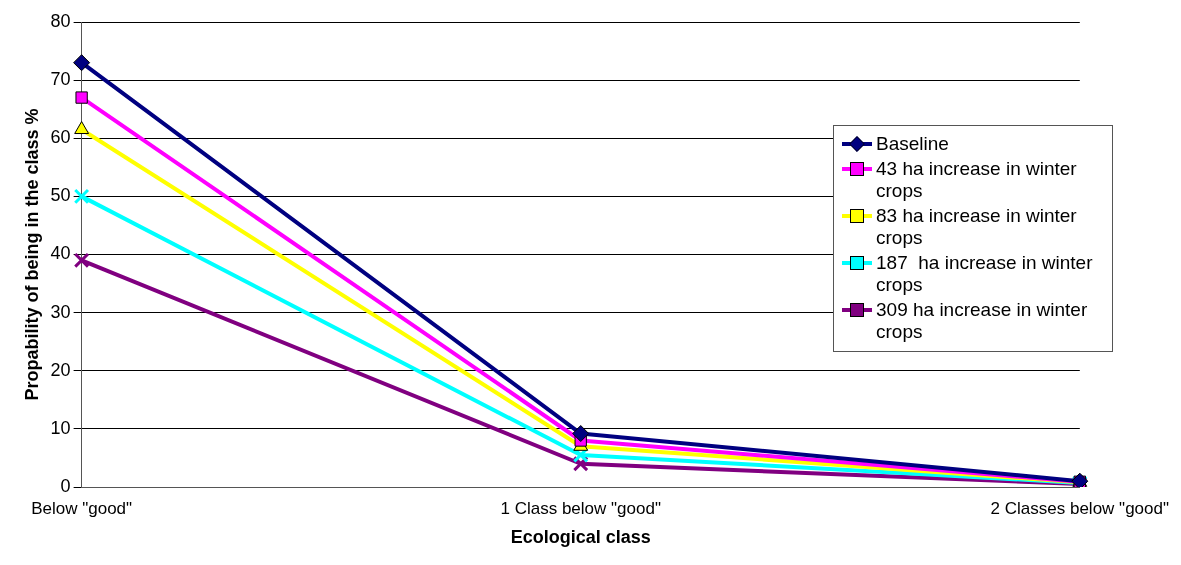 The width and height of the screenshot is (1181, 565). I want to click on legend-label: 309 ha increase in winter crops, so click(982, 321).